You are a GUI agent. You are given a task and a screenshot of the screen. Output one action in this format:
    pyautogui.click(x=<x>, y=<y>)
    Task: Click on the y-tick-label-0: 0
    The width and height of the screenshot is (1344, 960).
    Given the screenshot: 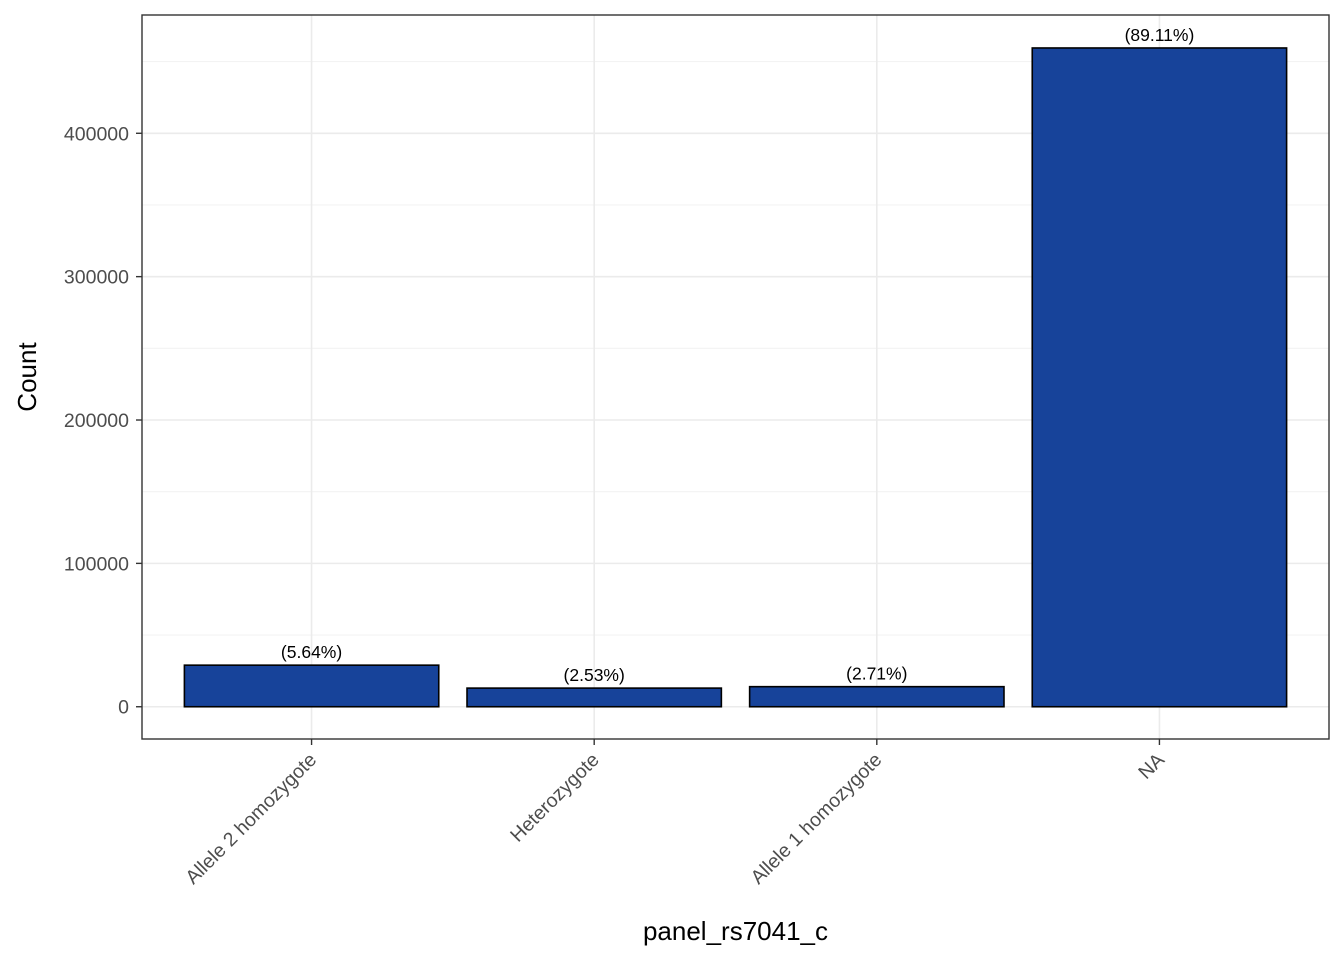 What is the action you would take?
    pyautogui.click(x=123, y=708)
    